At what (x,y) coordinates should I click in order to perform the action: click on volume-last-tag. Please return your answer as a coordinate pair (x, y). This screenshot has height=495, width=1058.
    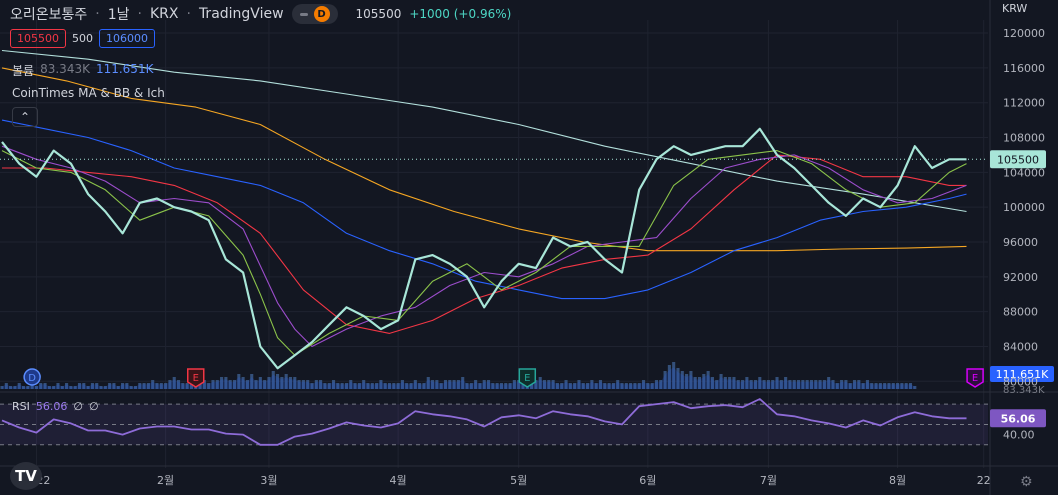
    Looking at the image, I should click on (1022, 374).